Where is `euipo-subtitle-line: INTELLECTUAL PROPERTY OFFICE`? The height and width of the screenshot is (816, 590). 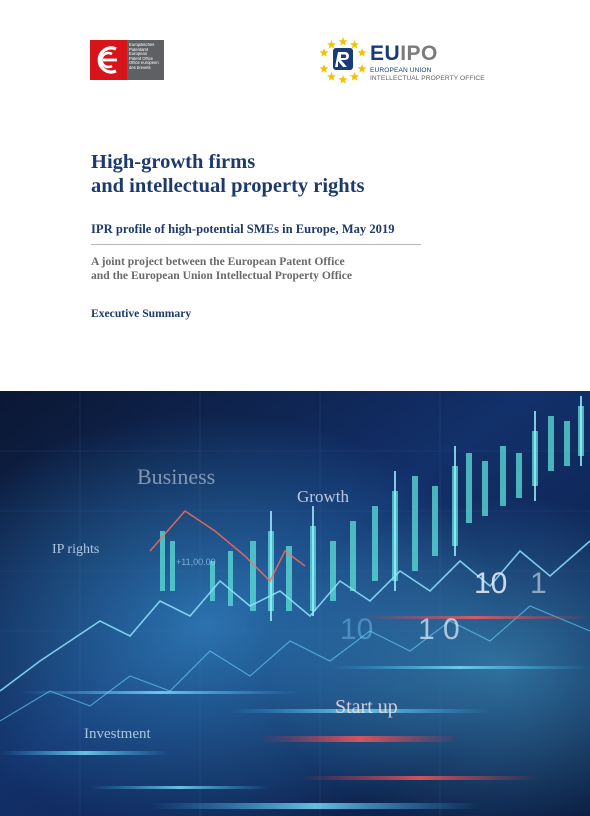
euipo-subtitle-line: INTELLECTUAL PROPERTY OFFICE is located at coordinates (427, 78).